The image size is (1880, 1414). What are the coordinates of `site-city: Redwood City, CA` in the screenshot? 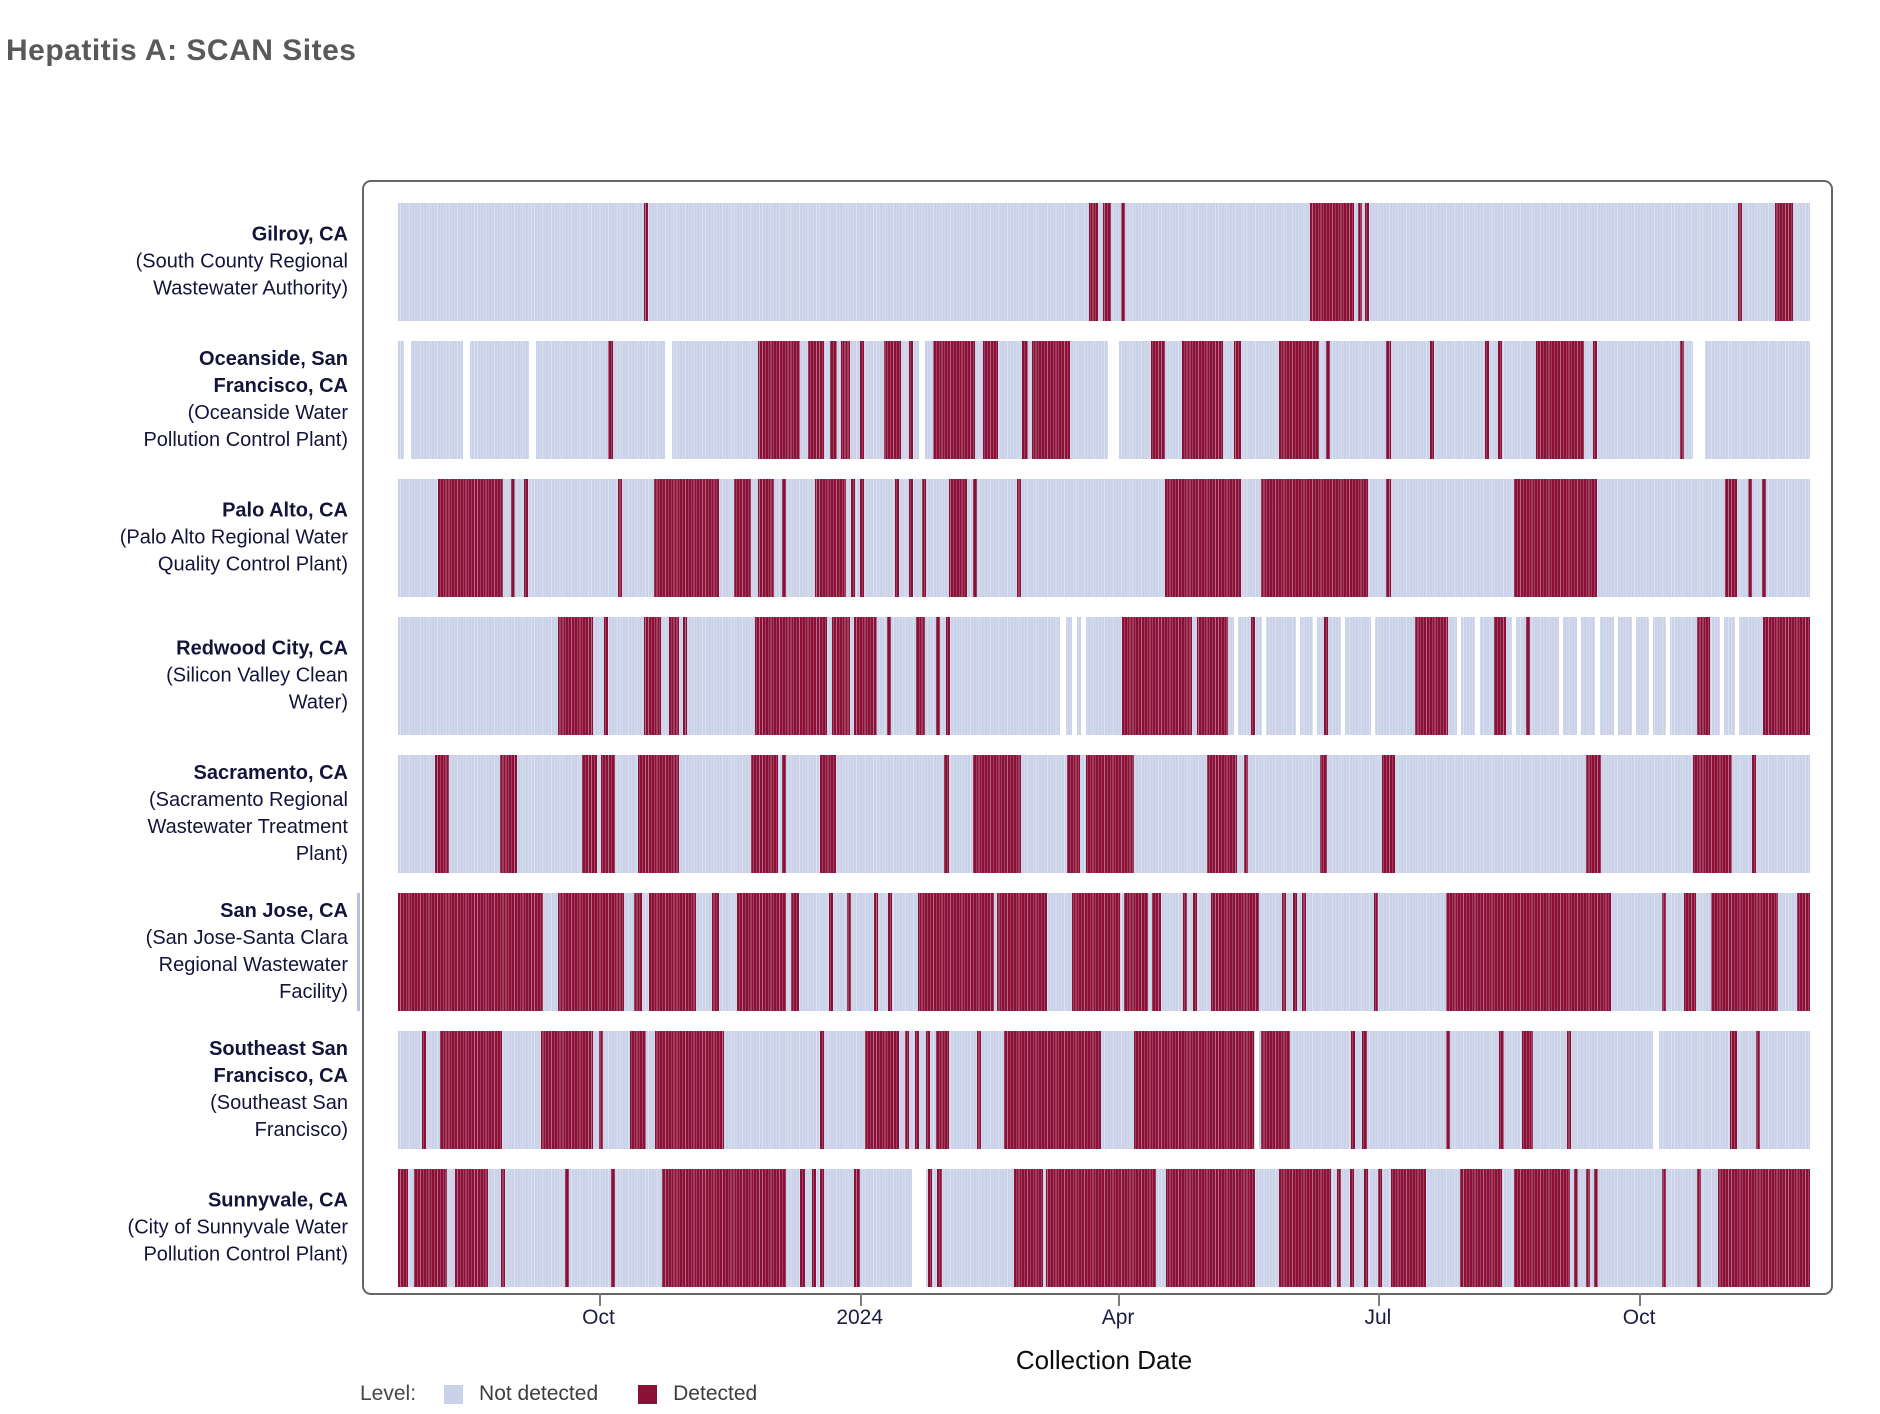 It's located at (262, 648).